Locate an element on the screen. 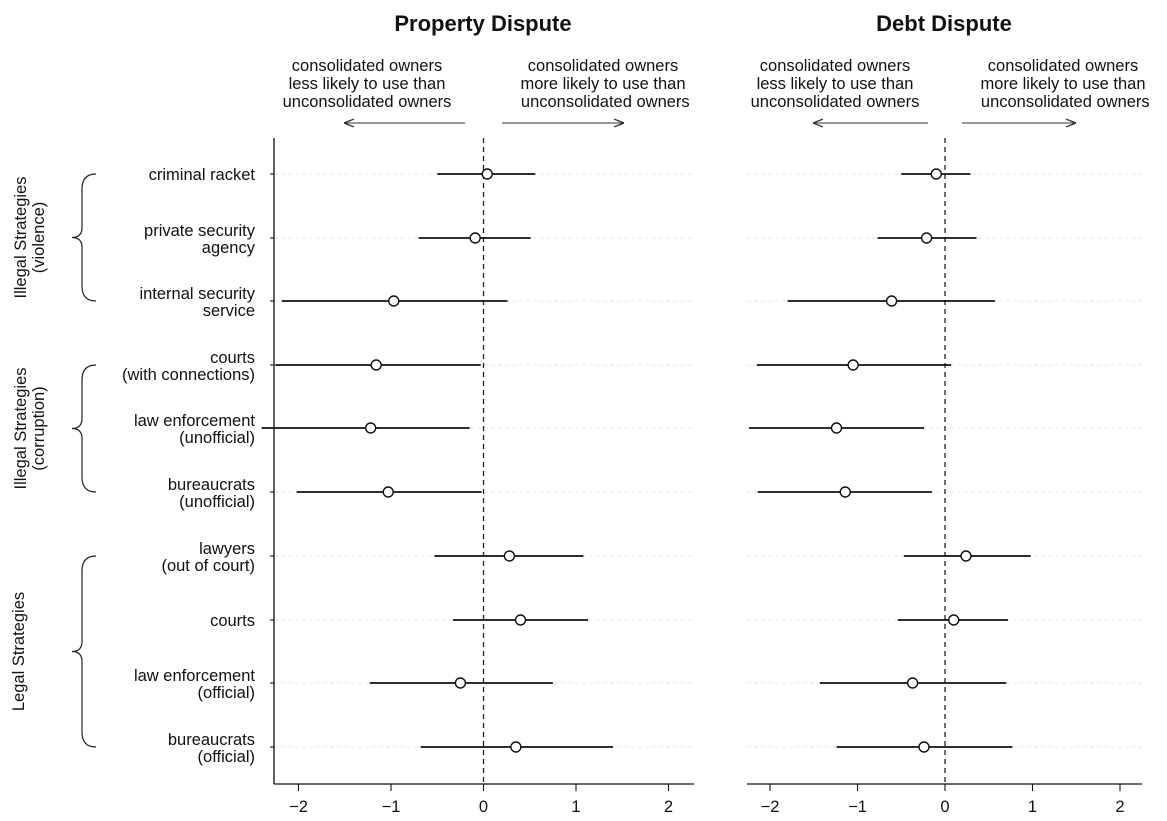 Image resolution: width=1167 pixels, height=821 pixels. category-label-line: courts is located at coordinates (232, 358).